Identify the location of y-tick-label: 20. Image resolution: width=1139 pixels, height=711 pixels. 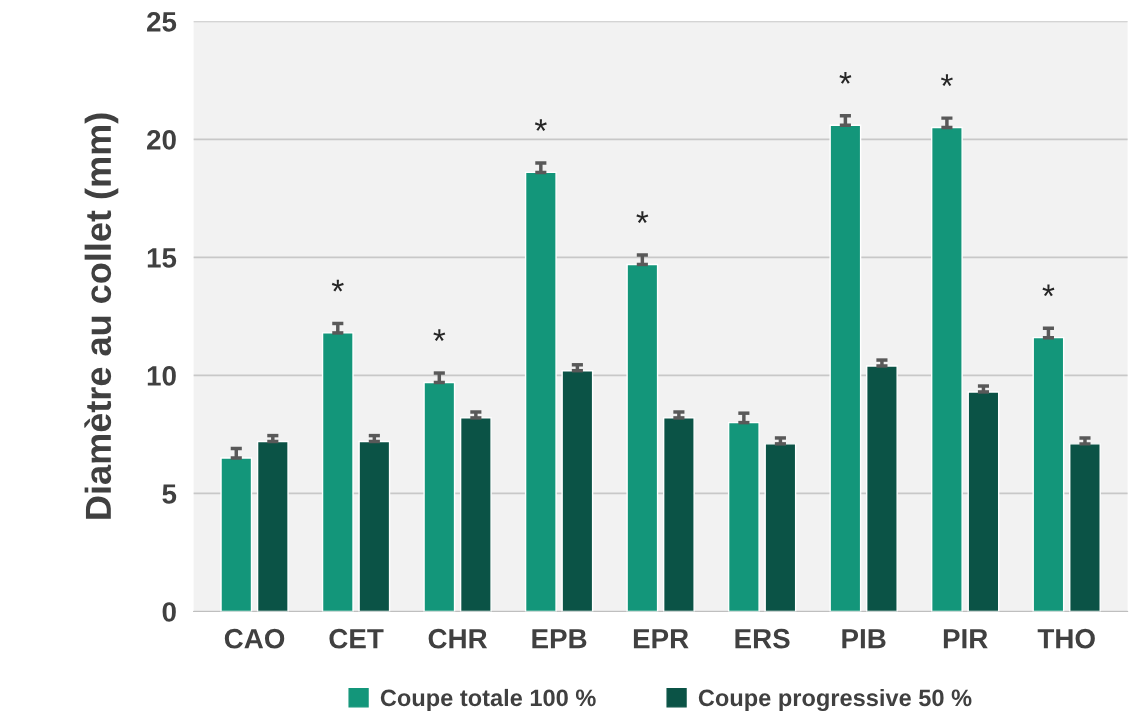
(161, 140).